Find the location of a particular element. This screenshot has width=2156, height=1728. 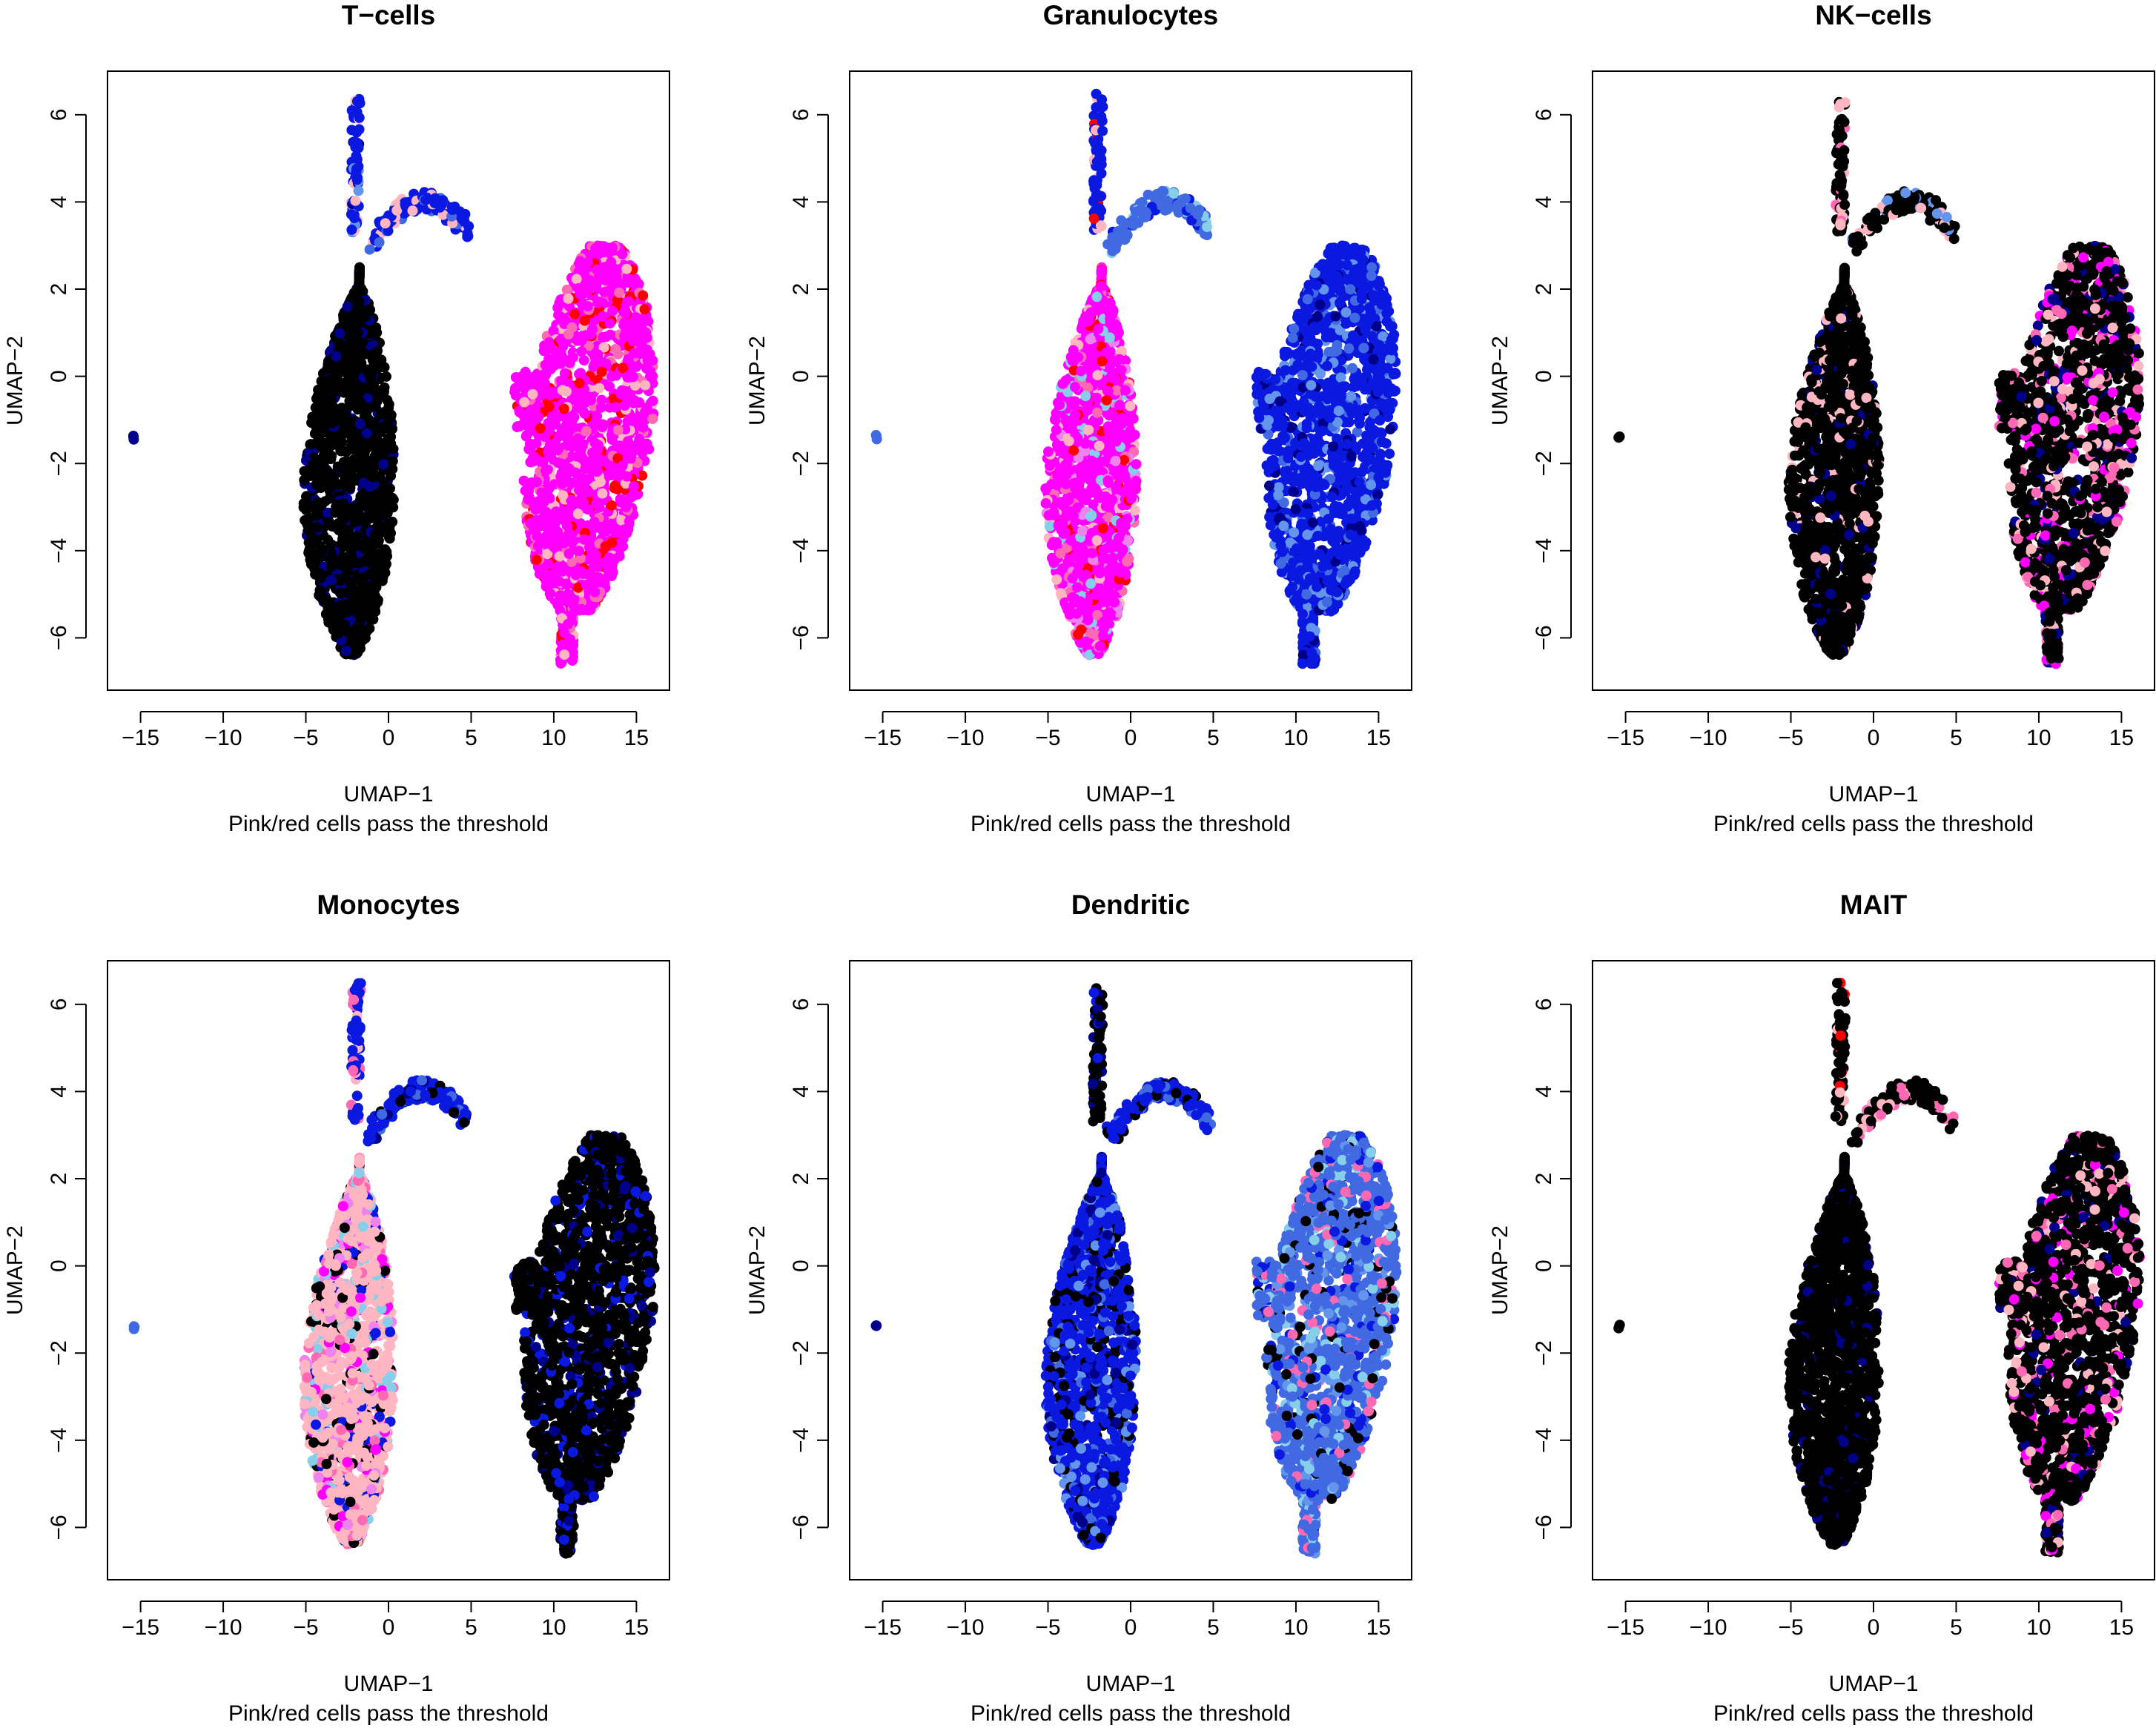

x-axis-label: UMAP−1 is located at coordinates (389, 794).